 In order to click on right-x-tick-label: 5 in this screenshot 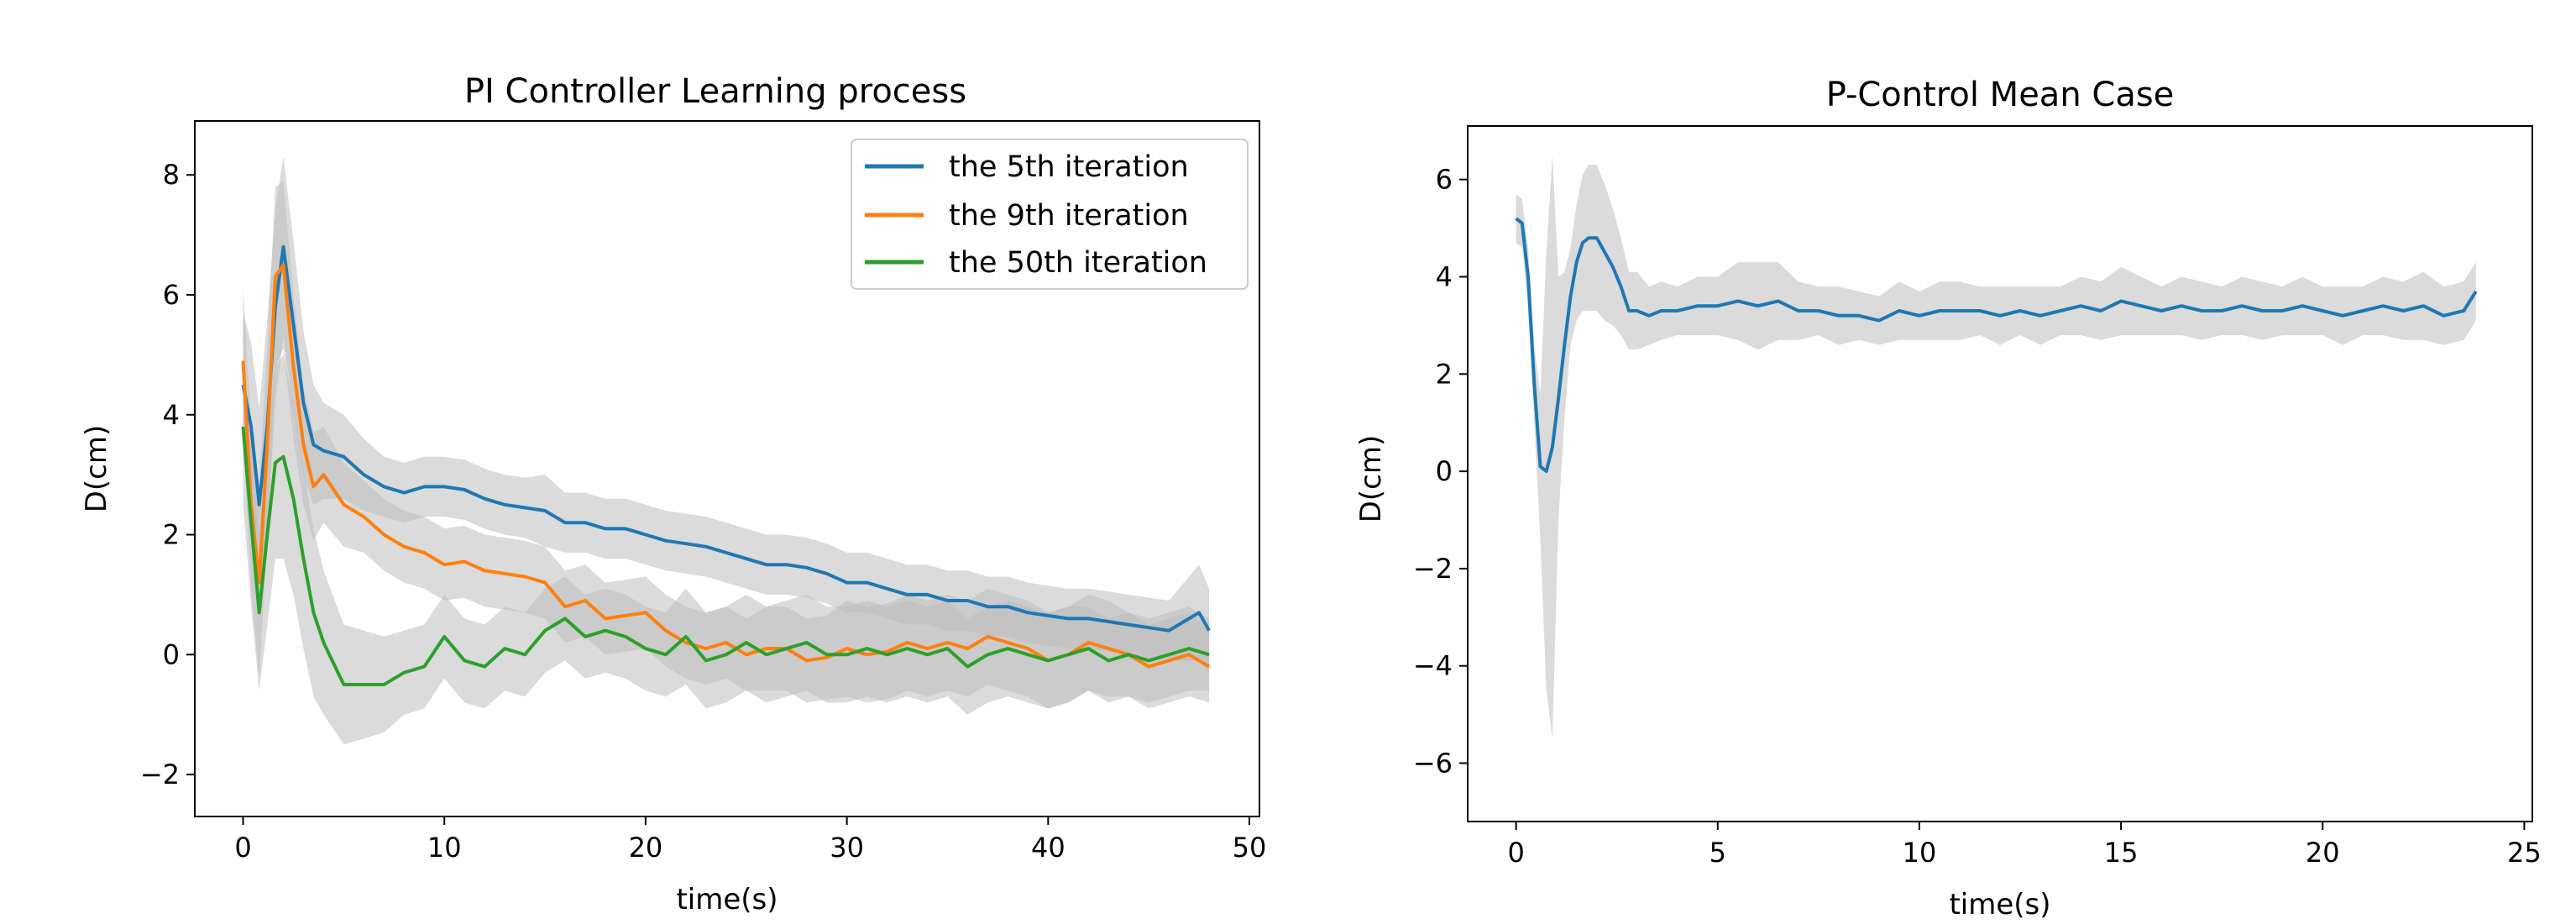, I will do `click(1718, 853)`.